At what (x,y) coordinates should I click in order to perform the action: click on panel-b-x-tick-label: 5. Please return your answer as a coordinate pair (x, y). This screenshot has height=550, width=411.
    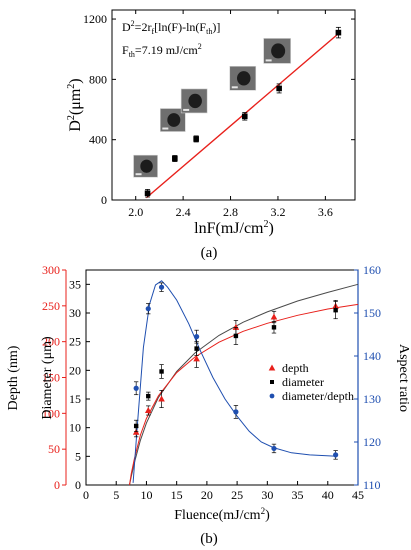
    Looking at the image, I should click on (116, 495).